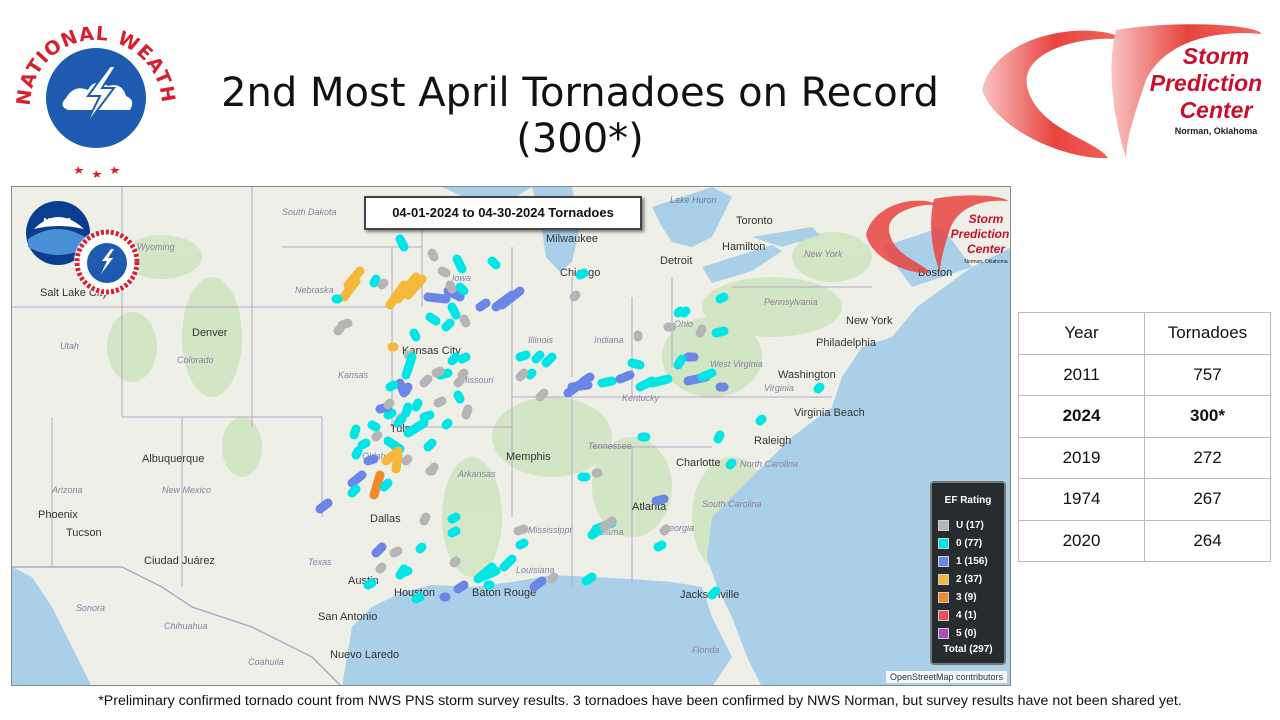 This screenshot has width=1280, height=720. What do you see at coordinates (309, 212) in the screenshot?
I see `label-south-dakota: South Dakota` at bounding box center [309, 212].